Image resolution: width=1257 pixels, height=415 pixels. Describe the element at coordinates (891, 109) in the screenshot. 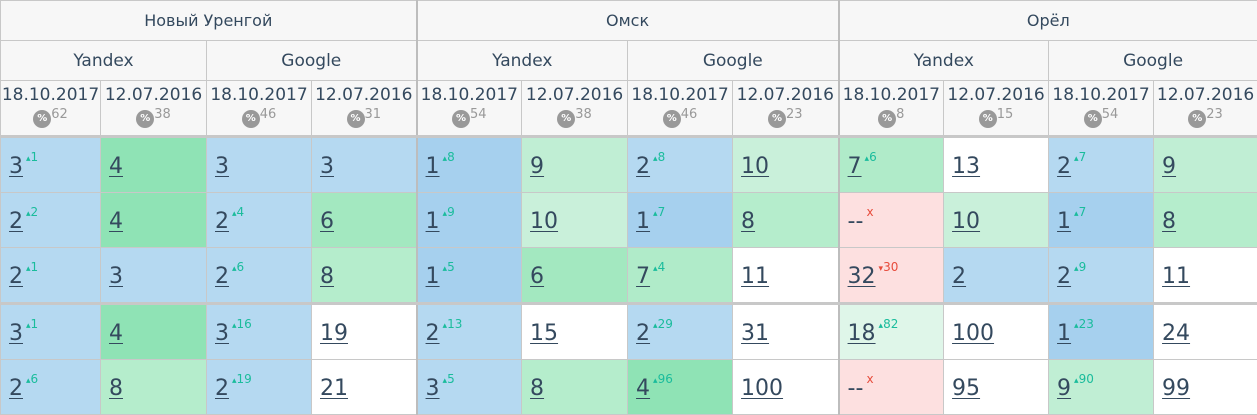

I see `date-header: 18.10.2017%8` at that location.